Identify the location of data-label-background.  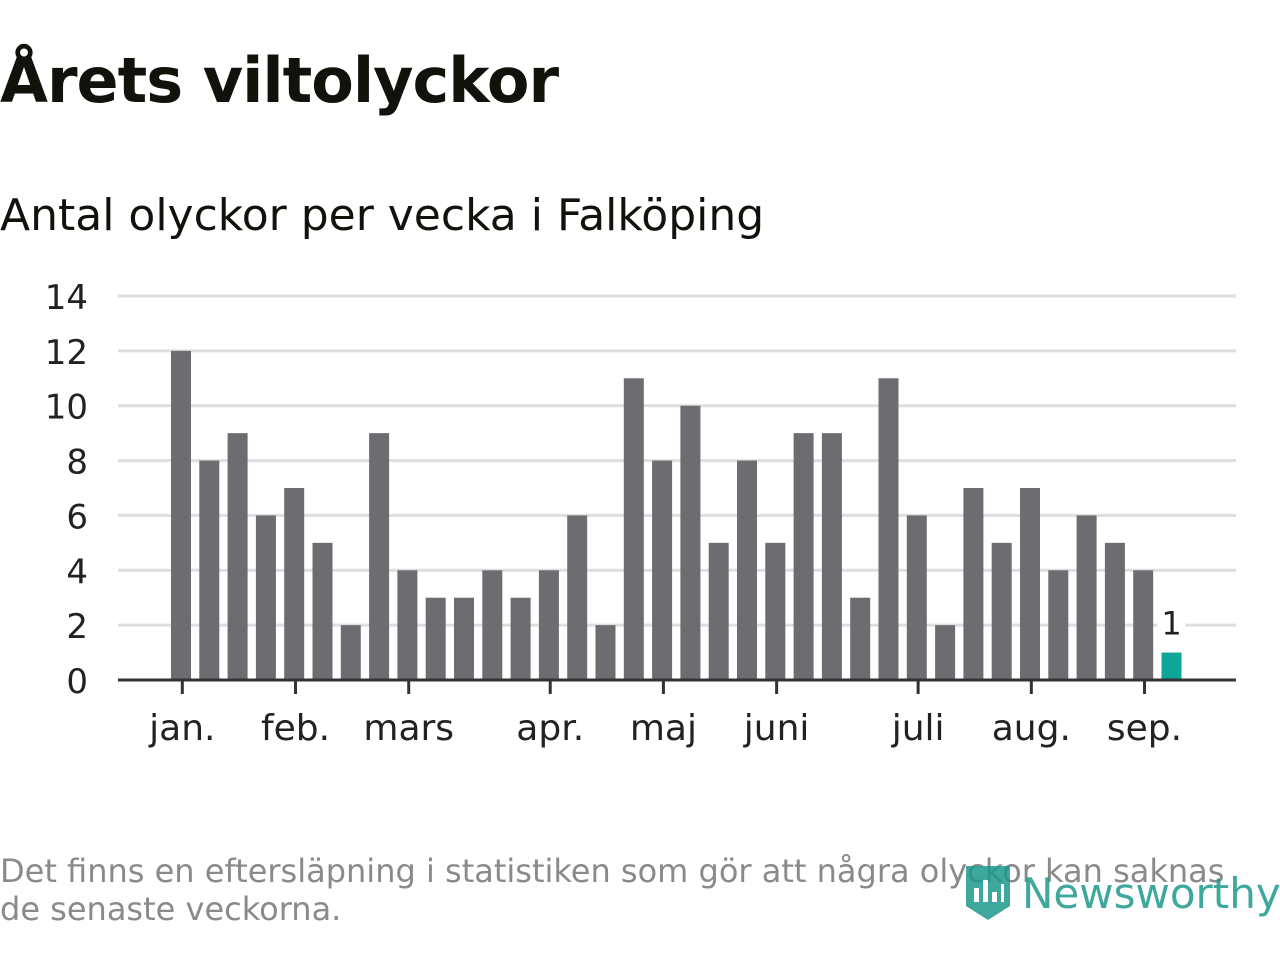
(1171, 623).